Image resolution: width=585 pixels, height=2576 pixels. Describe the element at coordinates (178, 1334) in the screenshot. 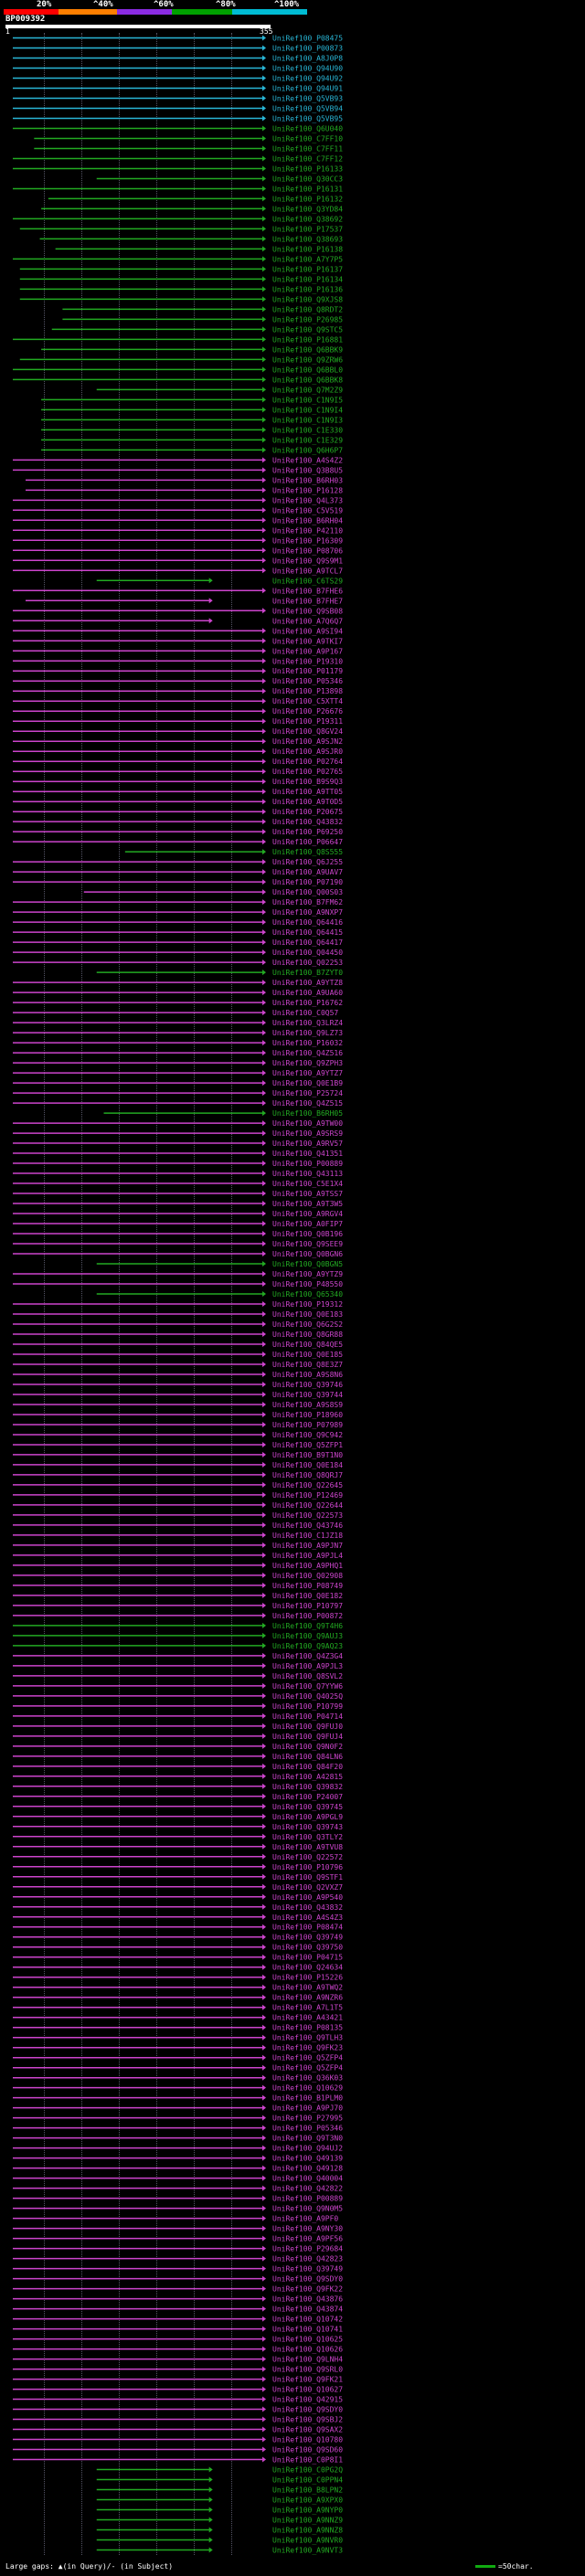

I see `hit-row: UniRef100_Q8GR88` at that location.